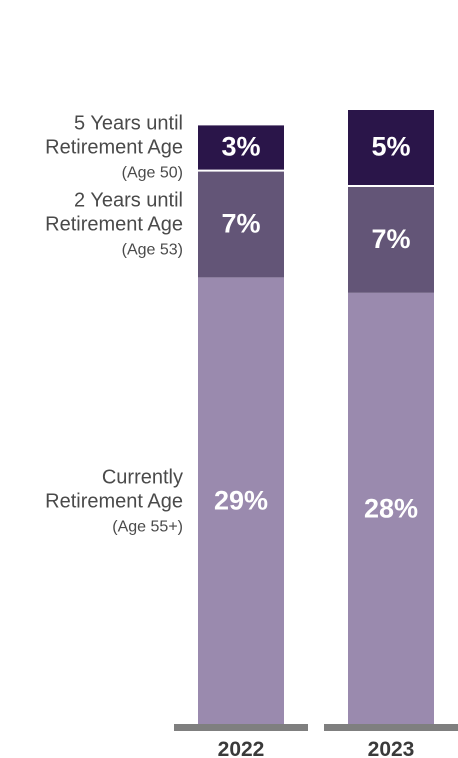 This screenshot has width=458, height=758. I want to click on value-label-2022-0: 29%, so click(241, 501).